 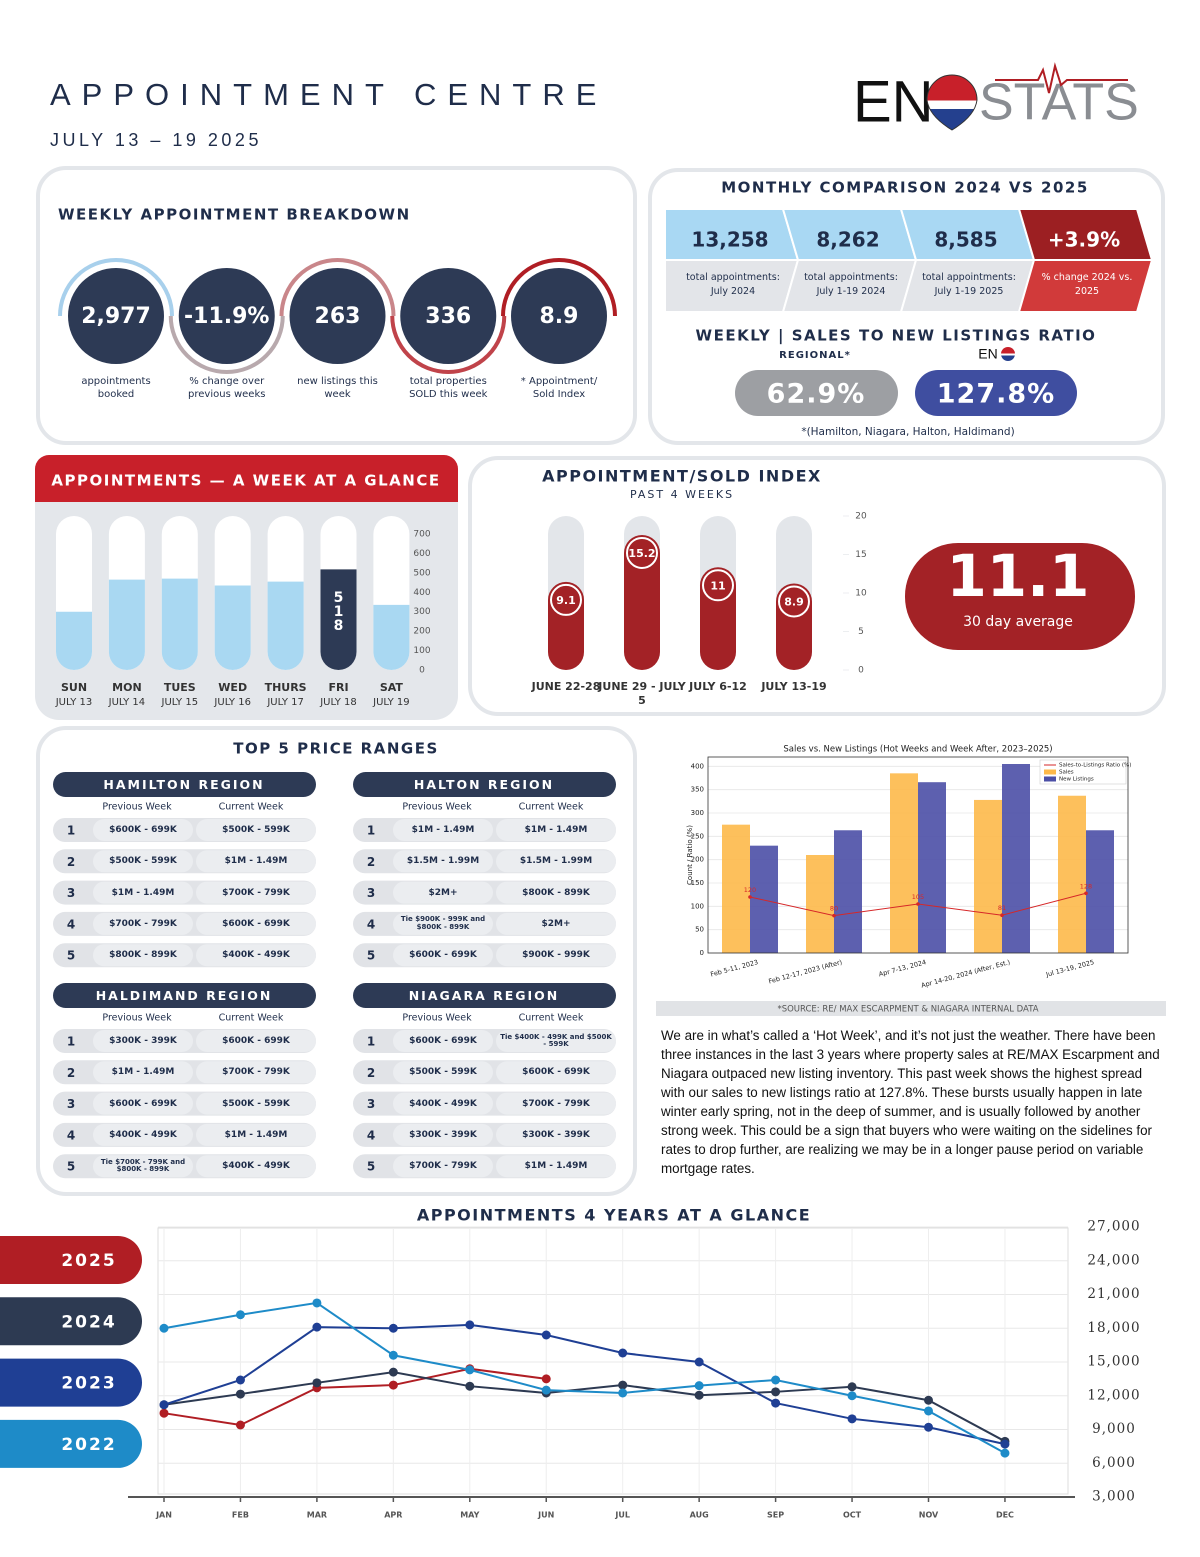 What do you see at coordinates (421, 612) in the screenshot?
I see `y-tick-label: 300` at bounding box center [421, 612].